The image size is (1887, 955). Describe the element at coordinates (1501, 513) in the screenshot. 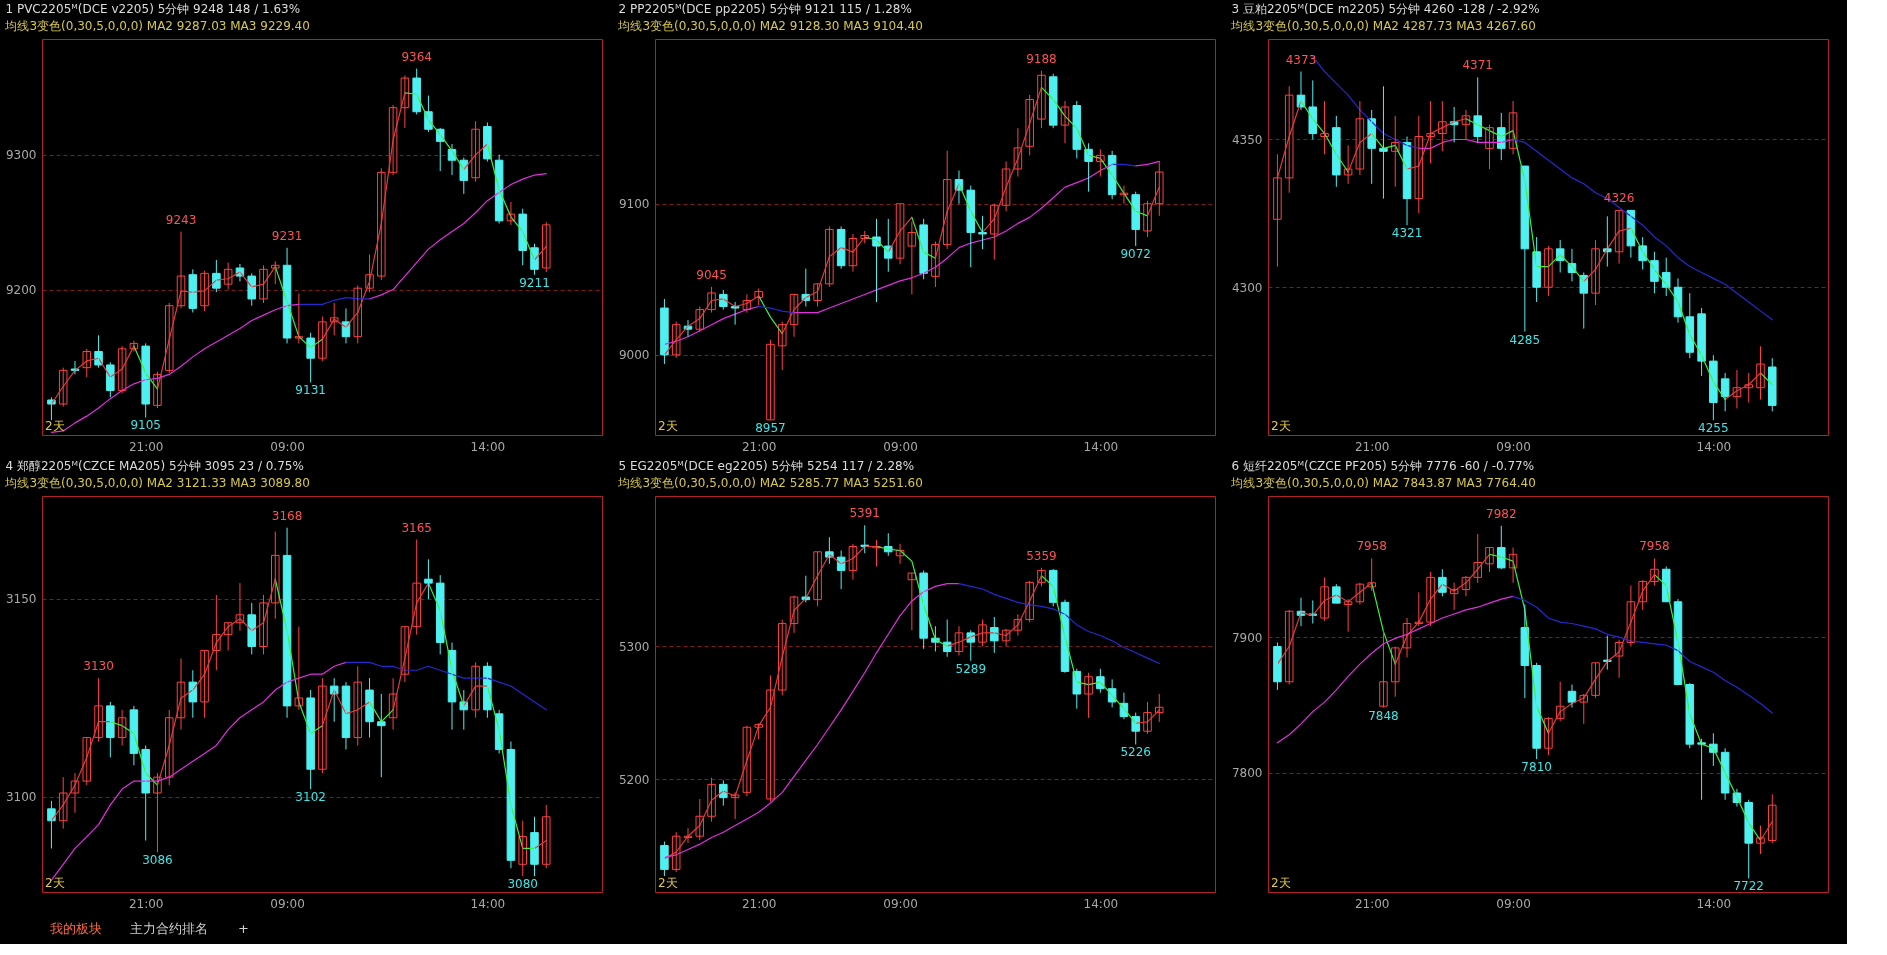

I see `annotation: 7982` at that location.